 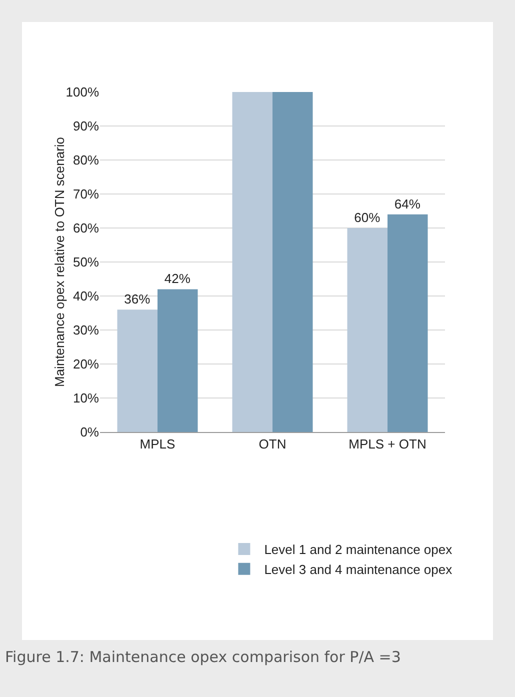 I want to click on y-tick-label: 80%, so click(x=86, y=160).